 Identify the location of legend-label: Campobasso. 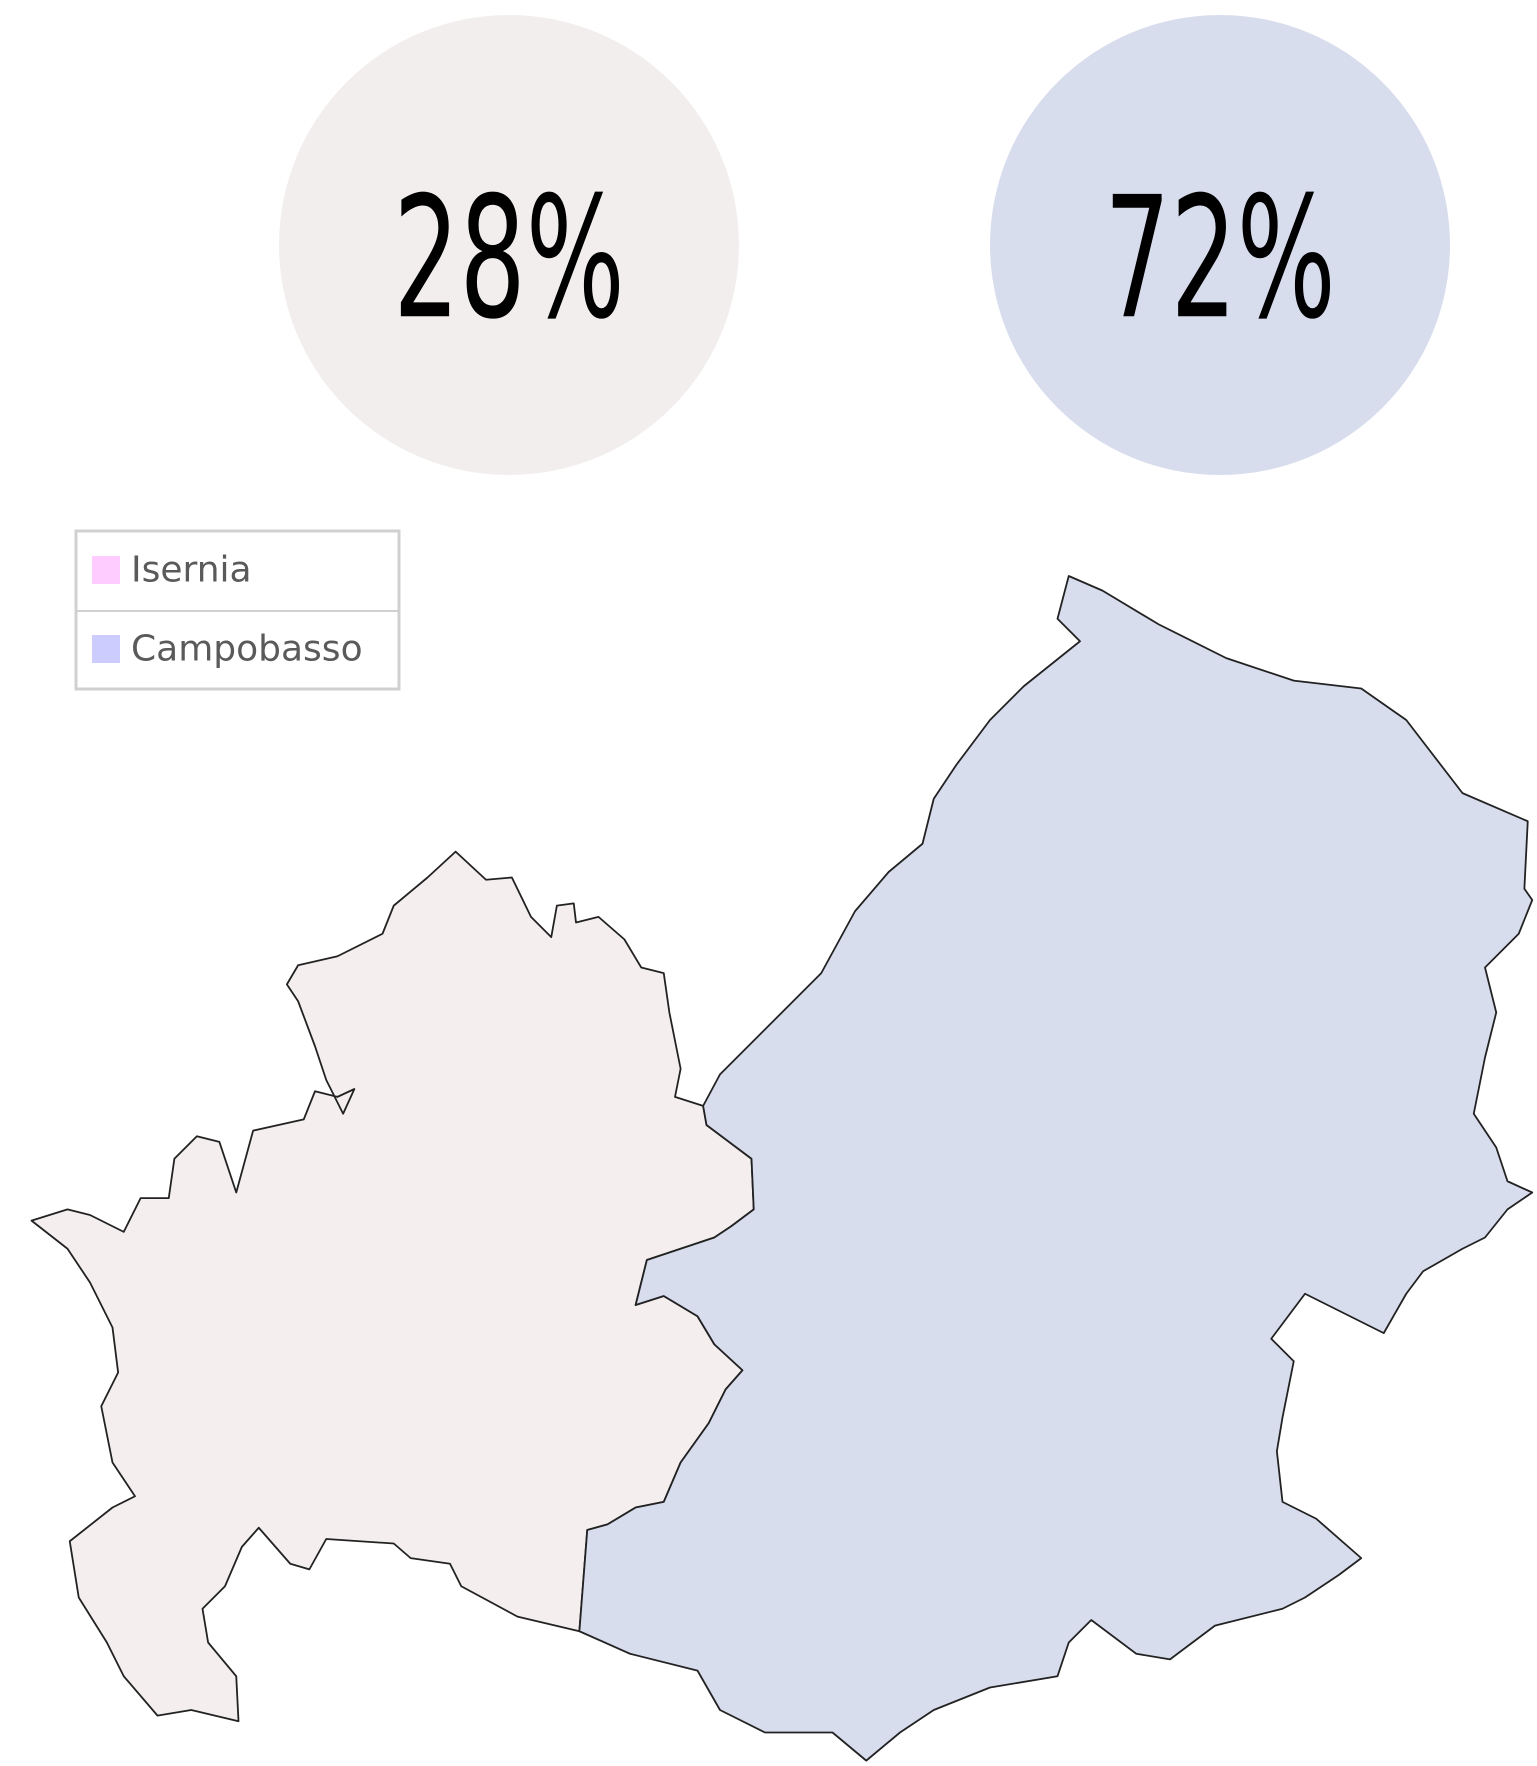
(247, 649).